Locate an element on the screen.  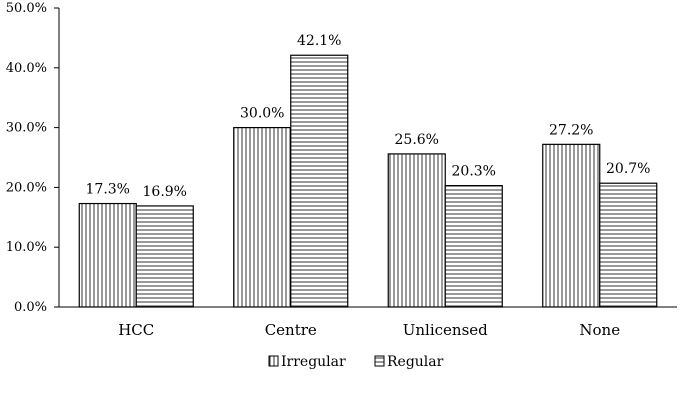
x-category-label: Unlicensed is located at coordinates (445, 330).